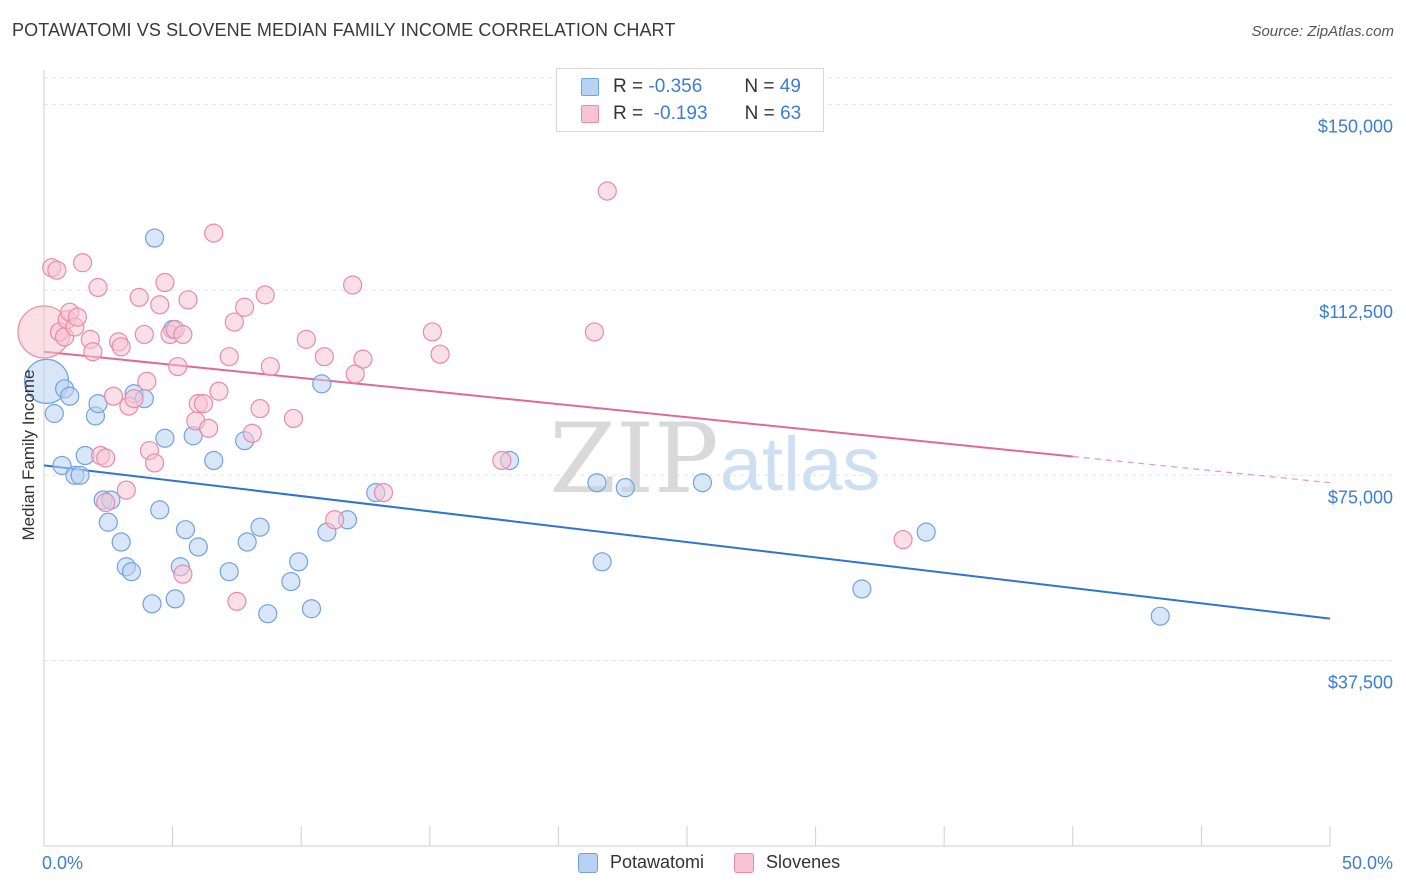  I want to click on legend-r-value: -0.193, so click(680, 113).